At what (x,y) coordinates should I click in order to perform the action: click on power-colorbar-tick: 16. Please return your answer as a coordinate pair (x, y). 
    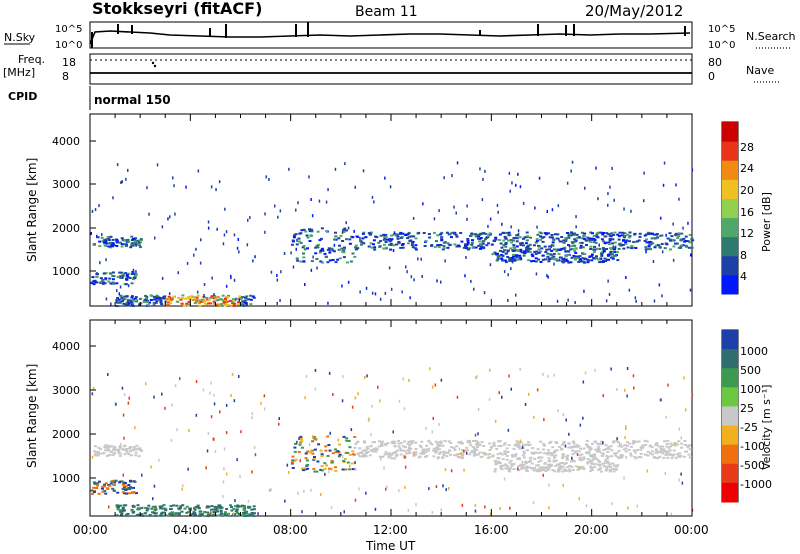
    Looking at the image, I should click on (747, 212).